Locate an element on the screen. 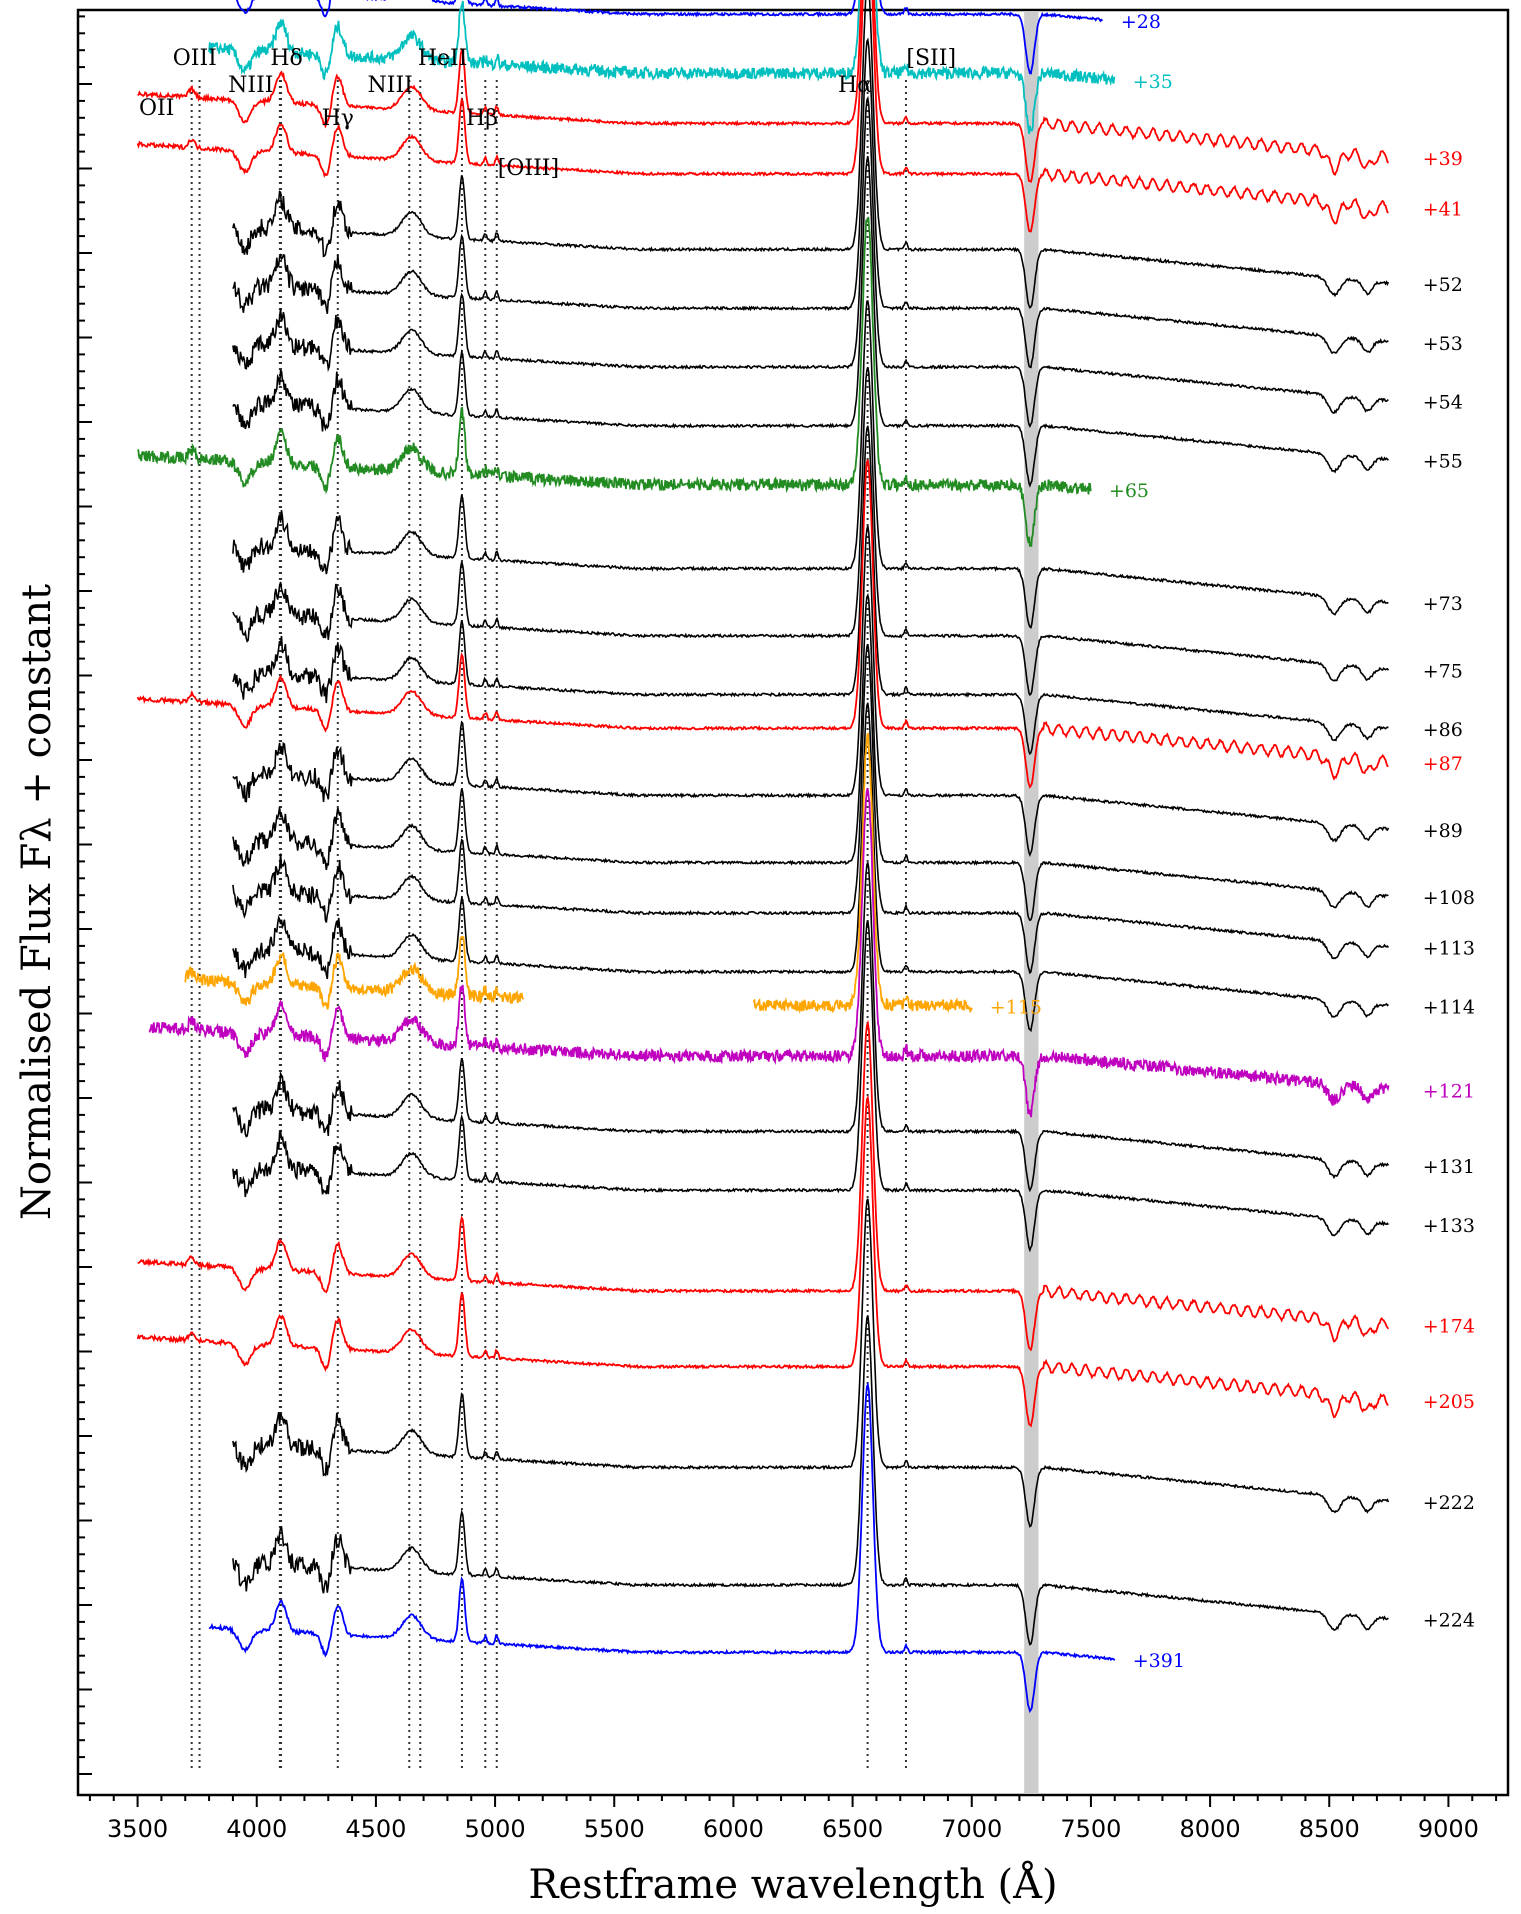 The image size is (1521, 1914). spectrum-p174 is located at coordinates (763, 1185).